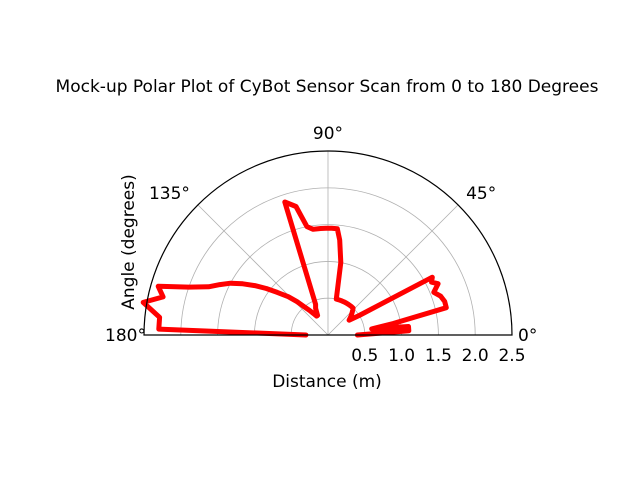 The width and height of the screenshot is (640, 480). I want to click on r-tick-label-2: 1.5, so click(438, 356).